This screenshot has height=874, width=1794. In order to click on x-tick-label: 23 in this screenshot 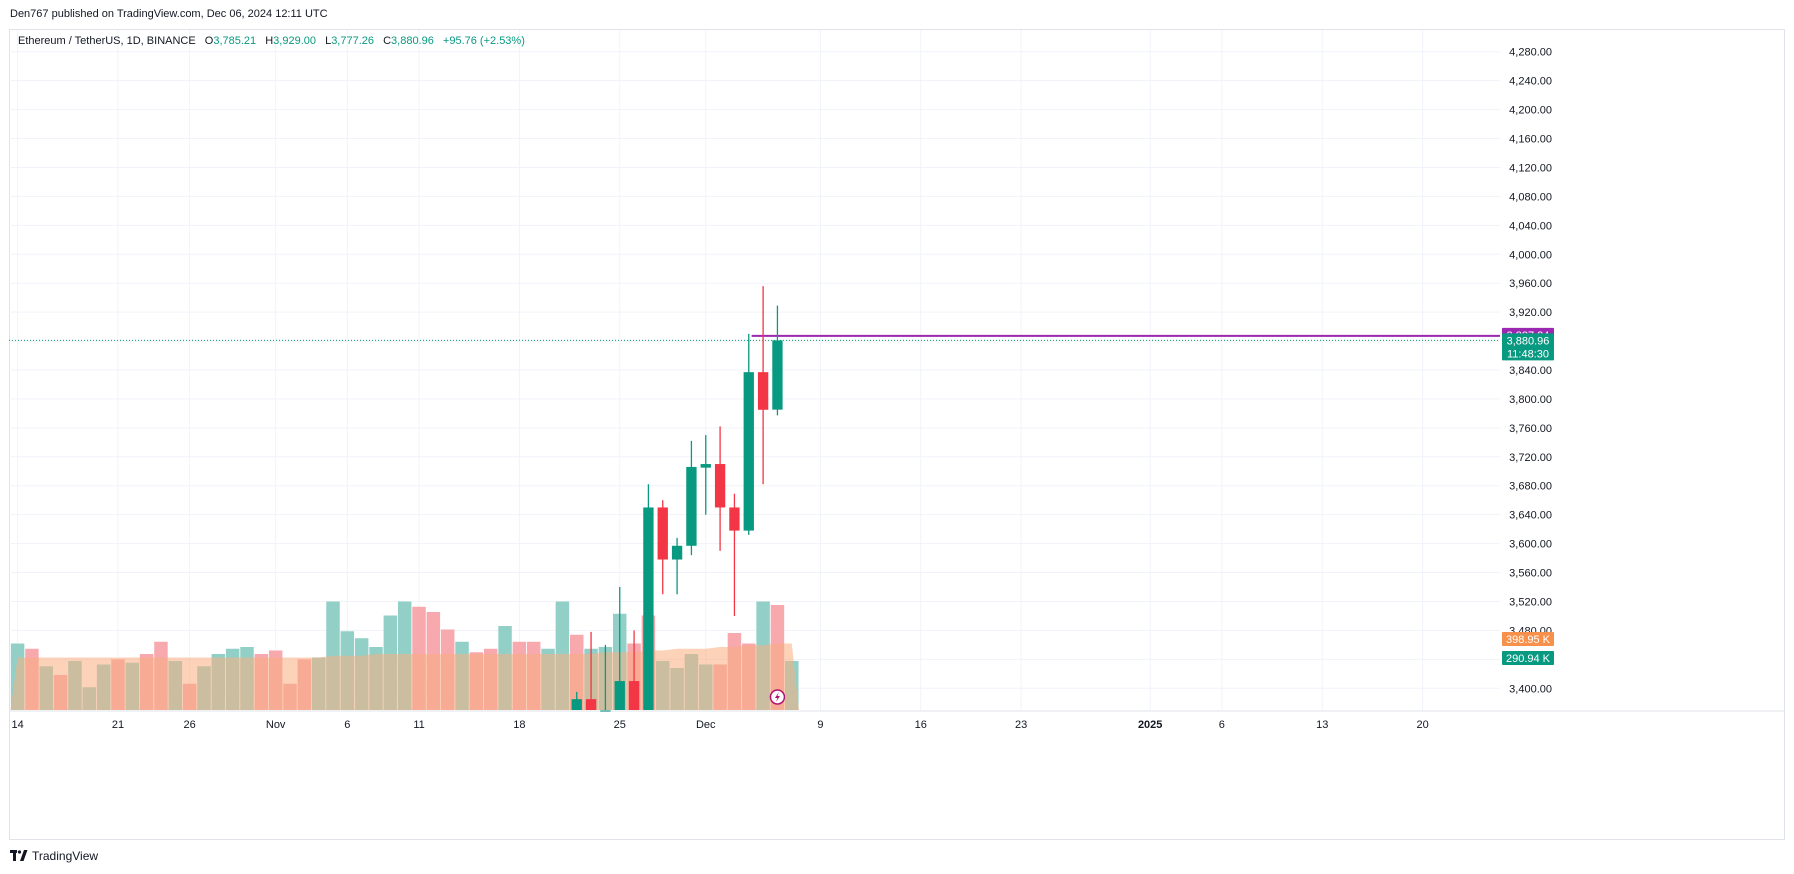, I will do `click(1021, 725)`.